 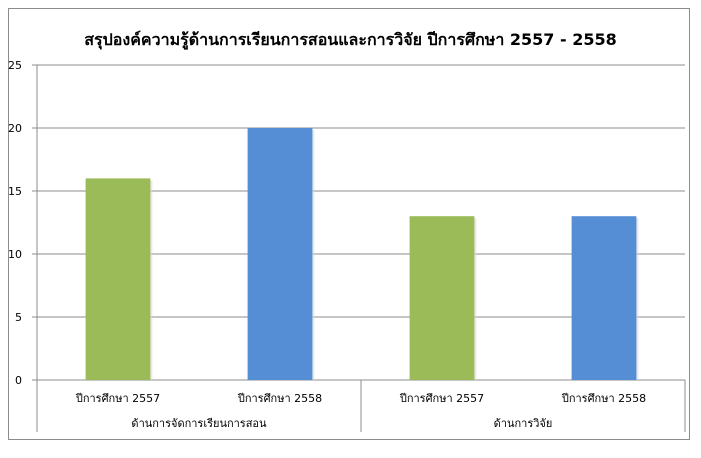 I want to click on x-group-label: ด้านการจัดการเรียนการสอน, so click(x=199, y=423).